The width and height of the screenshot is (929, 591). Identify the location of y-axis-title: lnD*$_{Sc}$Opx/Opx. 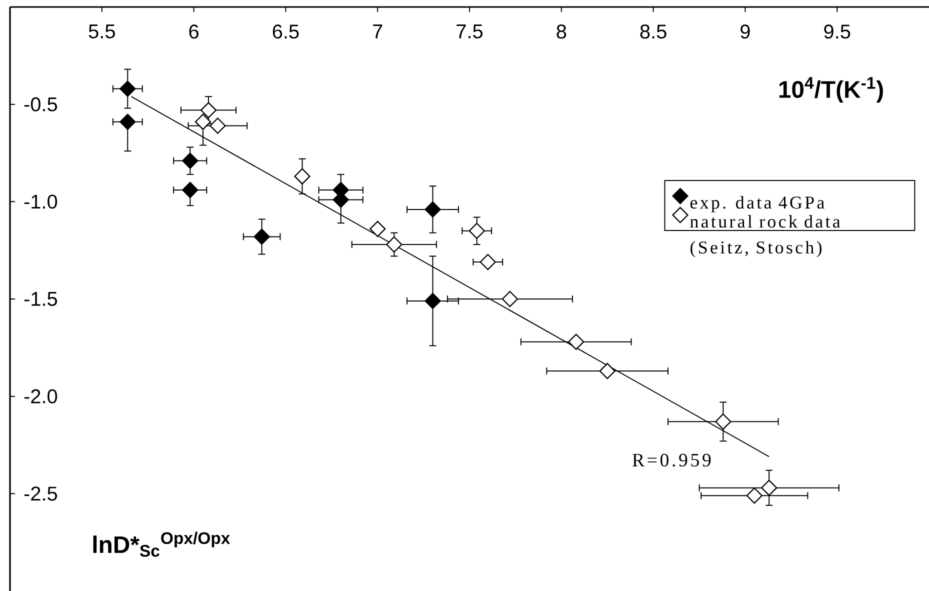
(161, 544).